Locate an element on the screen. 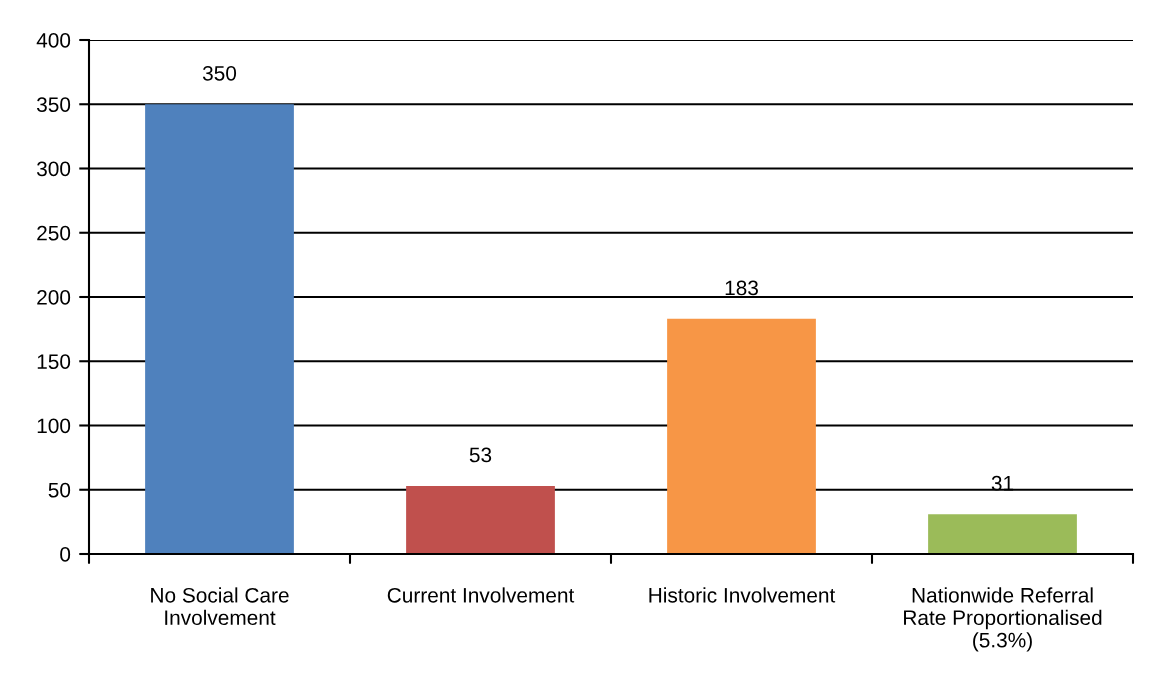  data-label: 53 is located at coordinates (480, 455).